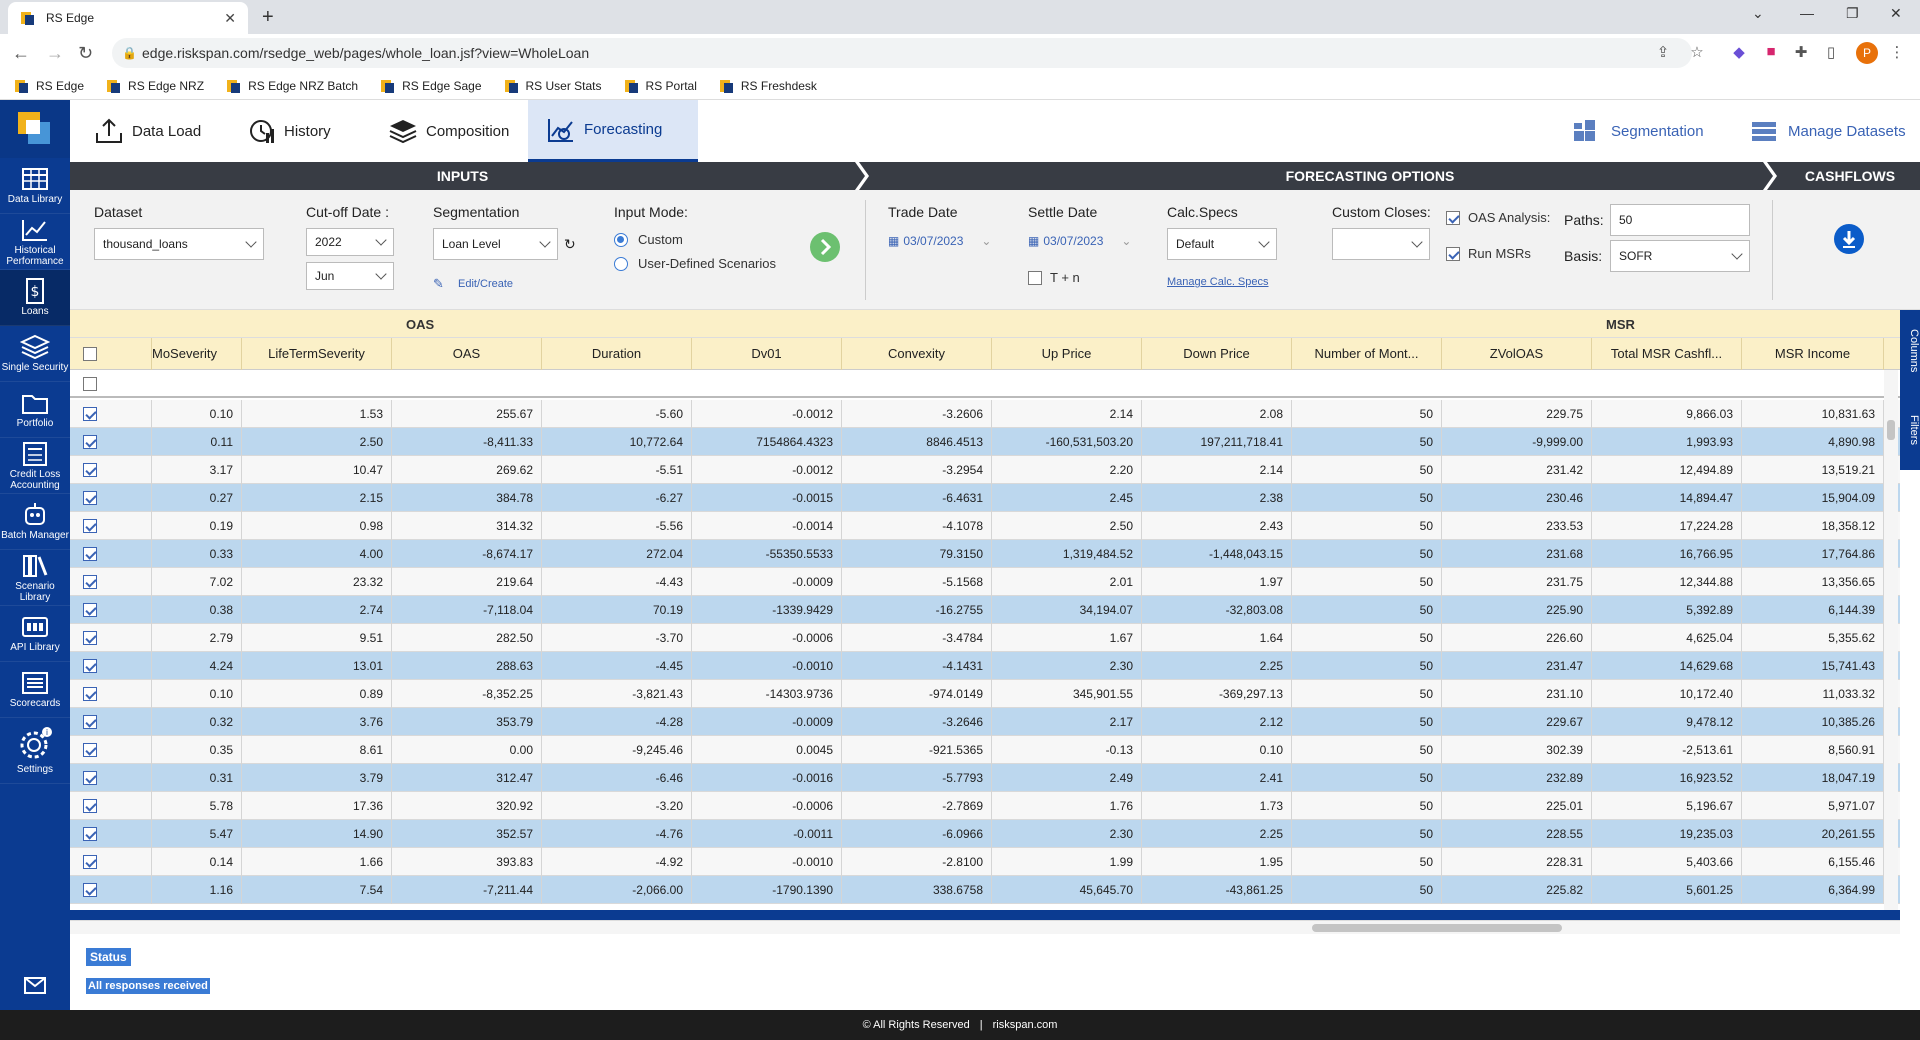 This screenshot has height=1040, width=1920. What do you see at coordinates (767, 610) in the screenshot?
I see `table-cell: -1339.9429` at bounding box center [767, 610].